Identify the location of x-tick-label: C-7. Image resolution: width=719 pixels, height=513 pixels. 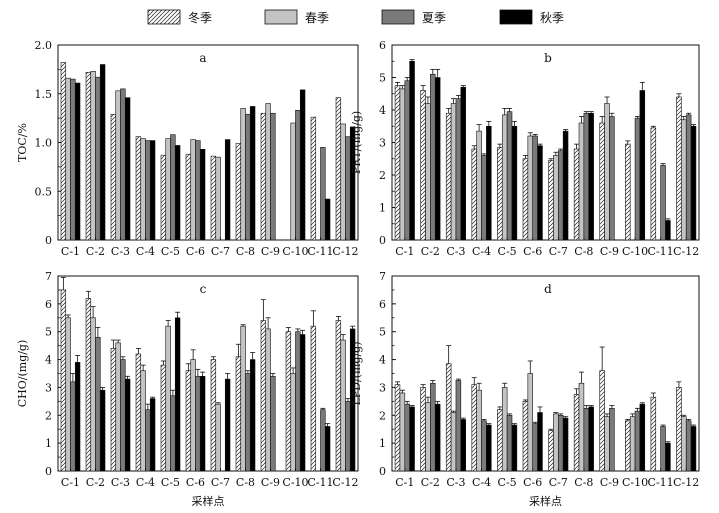
(220, 251).